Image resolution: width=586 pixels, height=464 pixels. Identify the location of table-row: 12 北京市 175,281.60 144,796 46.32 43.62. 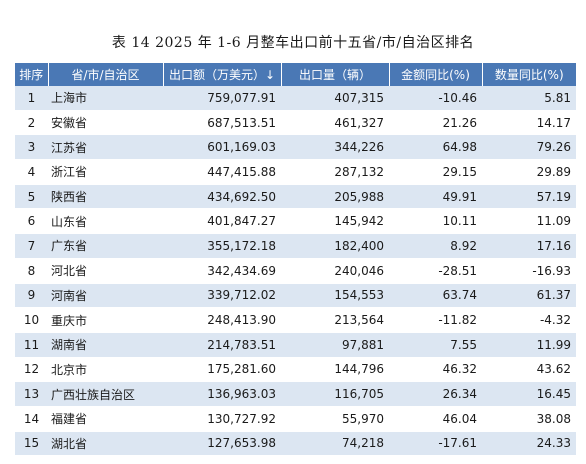
(295, 370).